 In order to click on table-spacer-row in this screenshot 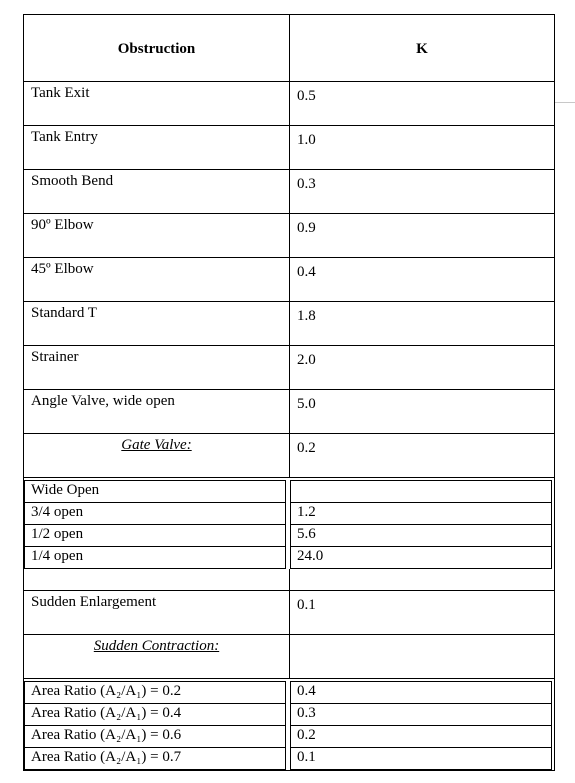, I will do `click(289, 580)`.